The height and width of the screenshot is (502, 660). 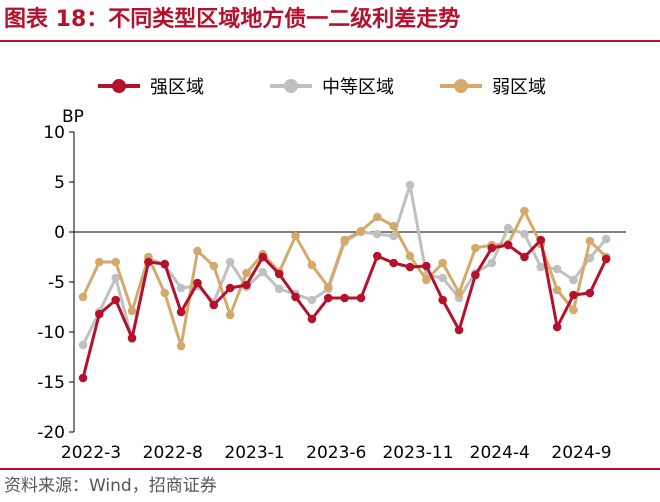 I want to click on y-tick-label: -10, so click(x=51, y=333).